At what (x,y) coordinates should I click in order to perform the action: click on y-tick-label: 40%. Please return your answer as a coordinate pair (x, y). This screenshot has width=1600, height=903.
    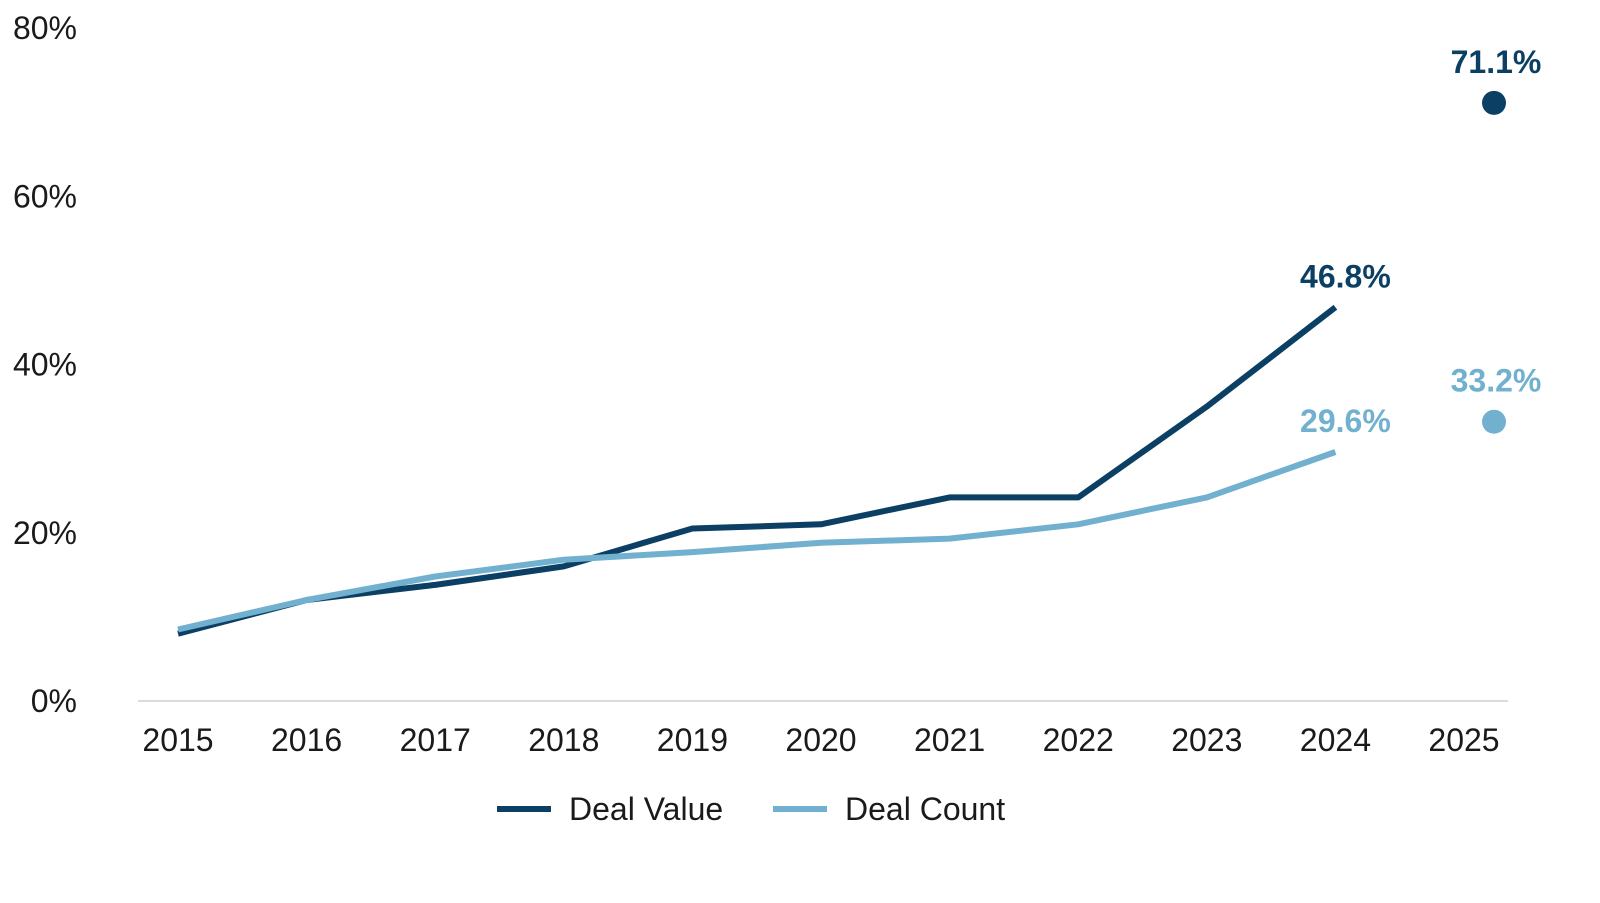
    Looking at the image, I should click on (45, 365).